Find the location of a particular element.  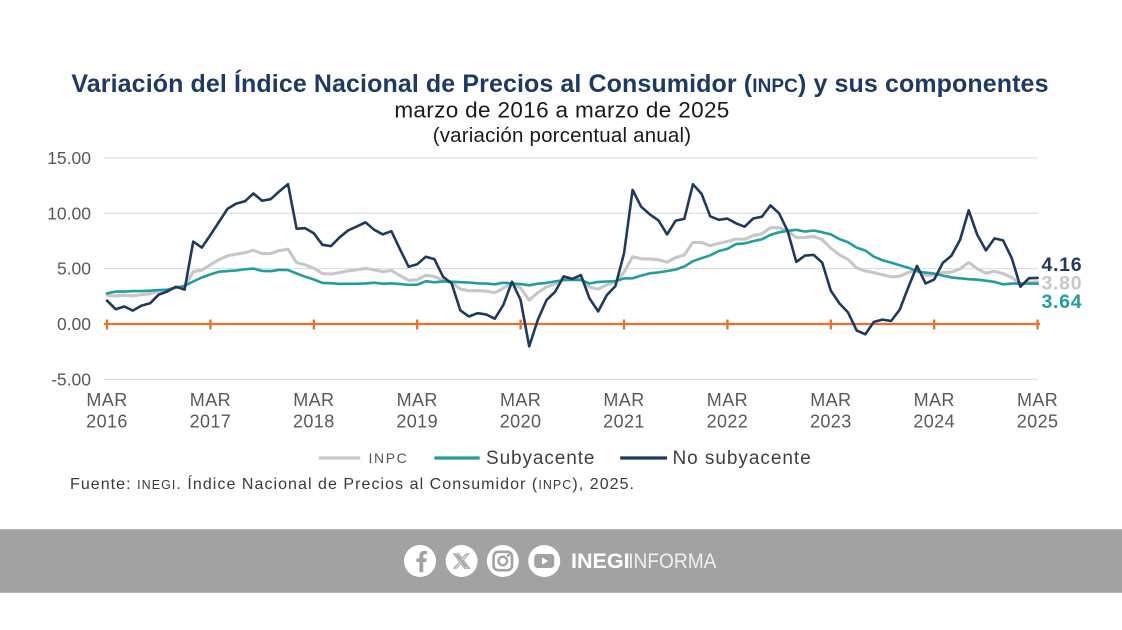

svg-text: 2017 is located at coordinates (211, 421).